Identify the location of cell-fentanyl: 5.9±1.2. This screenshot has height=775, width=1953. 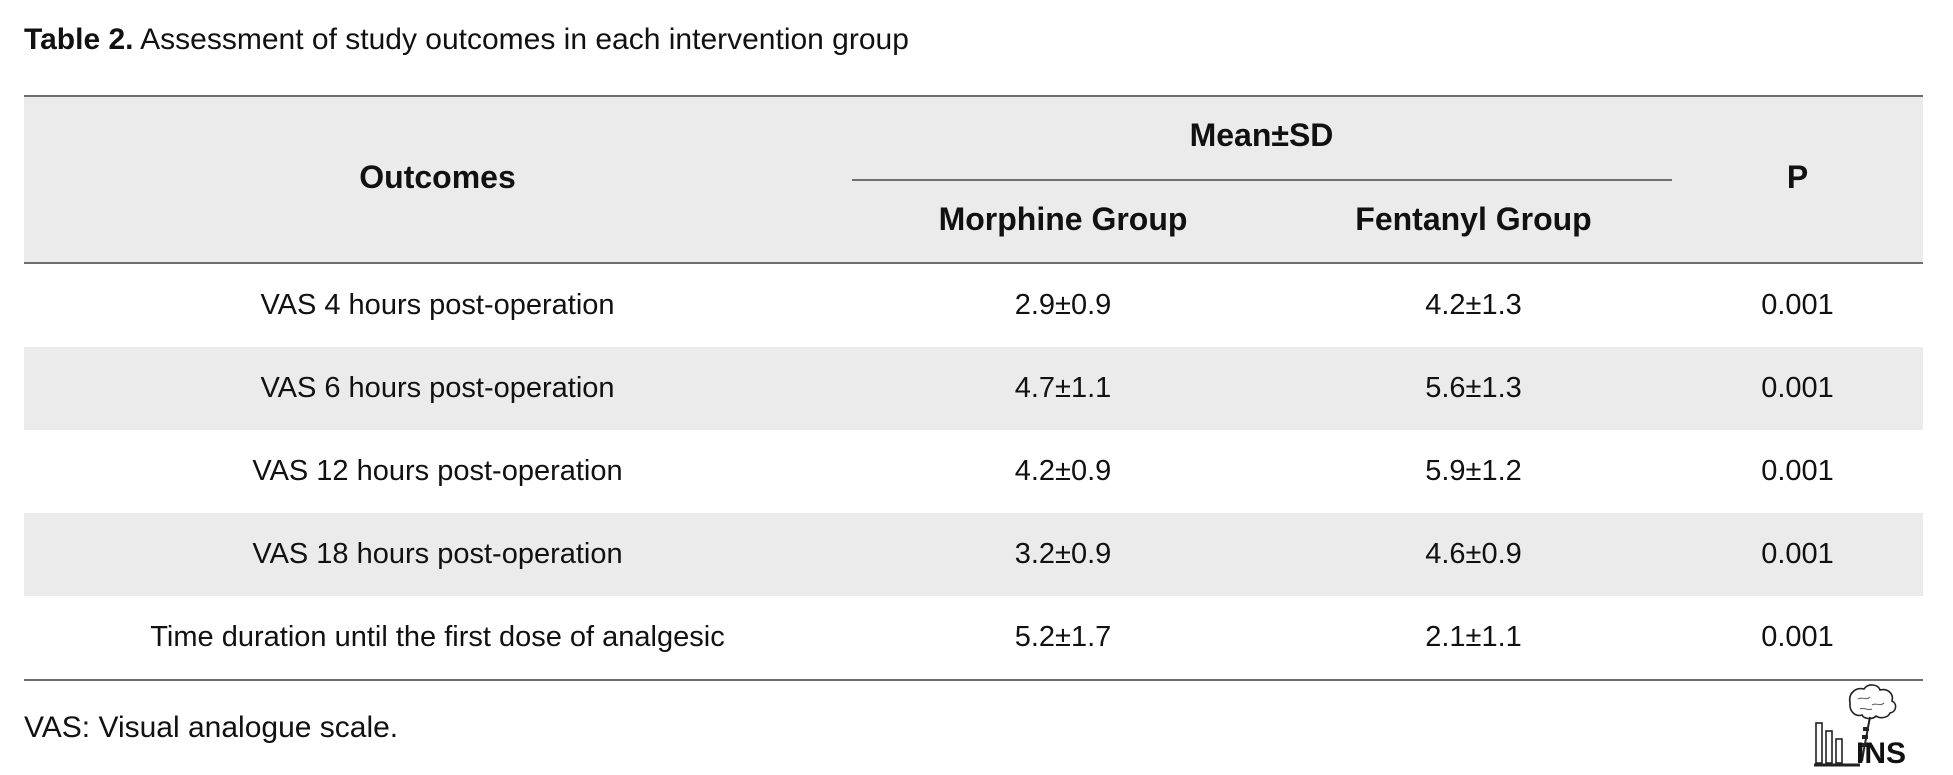
(1473, 471).